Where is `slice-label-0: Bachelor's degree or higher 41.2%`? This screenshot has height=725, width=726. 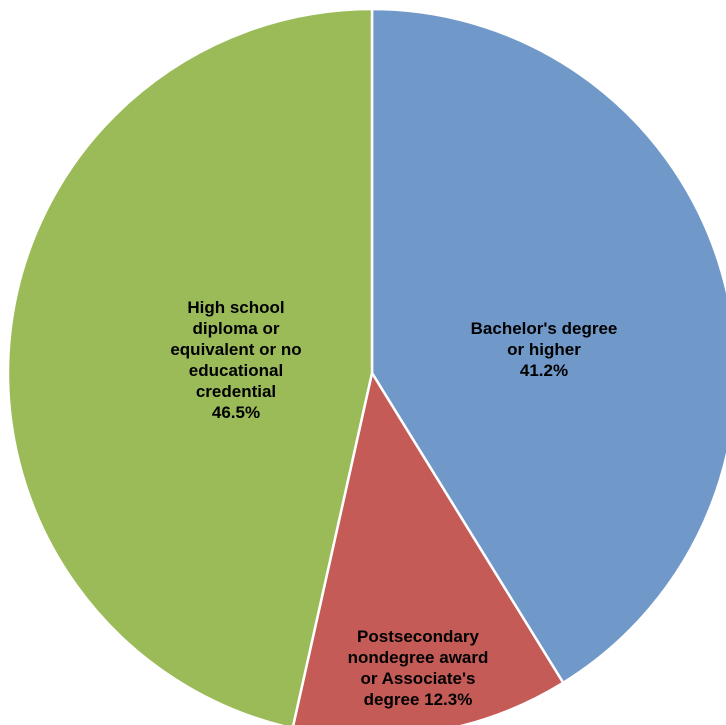 slice-label-0: Bachelor's degree or higher 41.2% is located at coordinates (544, 349).